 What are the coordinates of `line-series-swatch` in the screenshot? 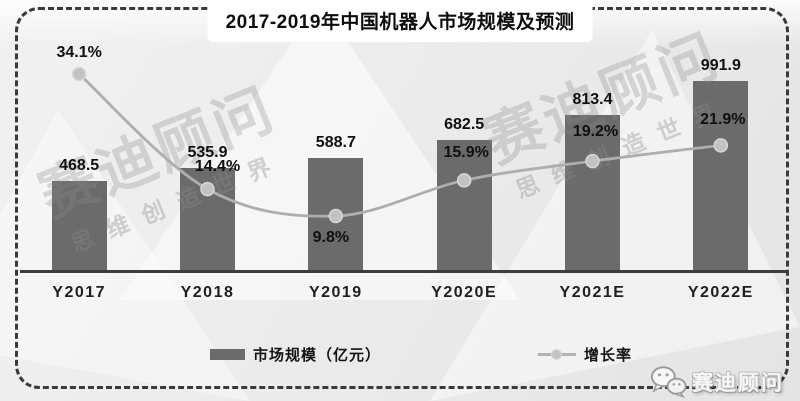 It's located at (557, 354).